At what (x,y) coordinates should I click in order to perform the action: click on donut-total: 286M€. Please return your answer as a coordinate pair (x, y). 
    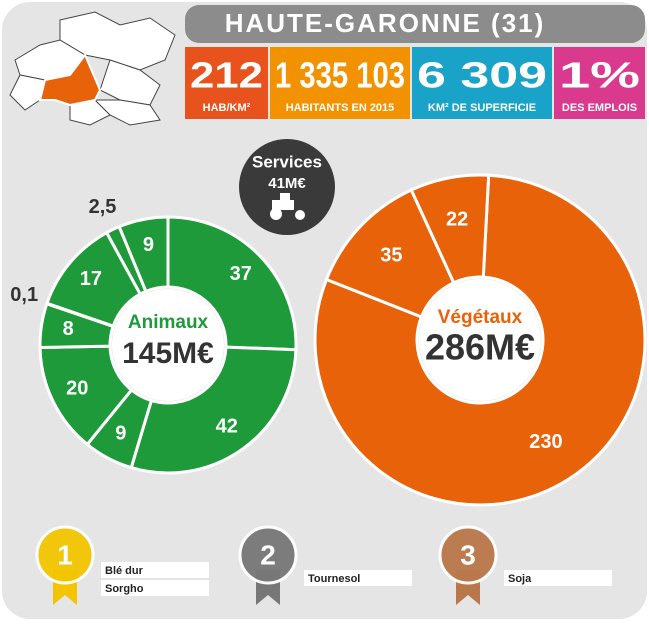
    Looking at the image, I should click on (480, 347).